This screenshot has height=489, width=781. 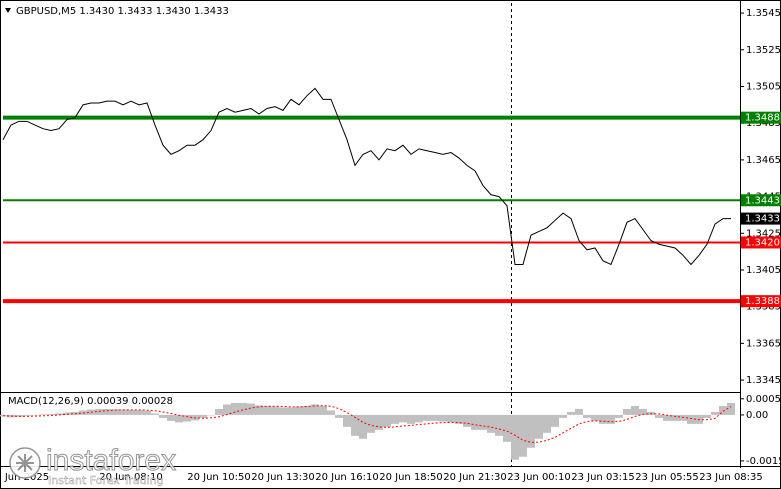 What do you see at coordinates (283, 477) in the screenshot?
I see `time-label: 20 Jun 13:30` at bounding box center [283, 477].